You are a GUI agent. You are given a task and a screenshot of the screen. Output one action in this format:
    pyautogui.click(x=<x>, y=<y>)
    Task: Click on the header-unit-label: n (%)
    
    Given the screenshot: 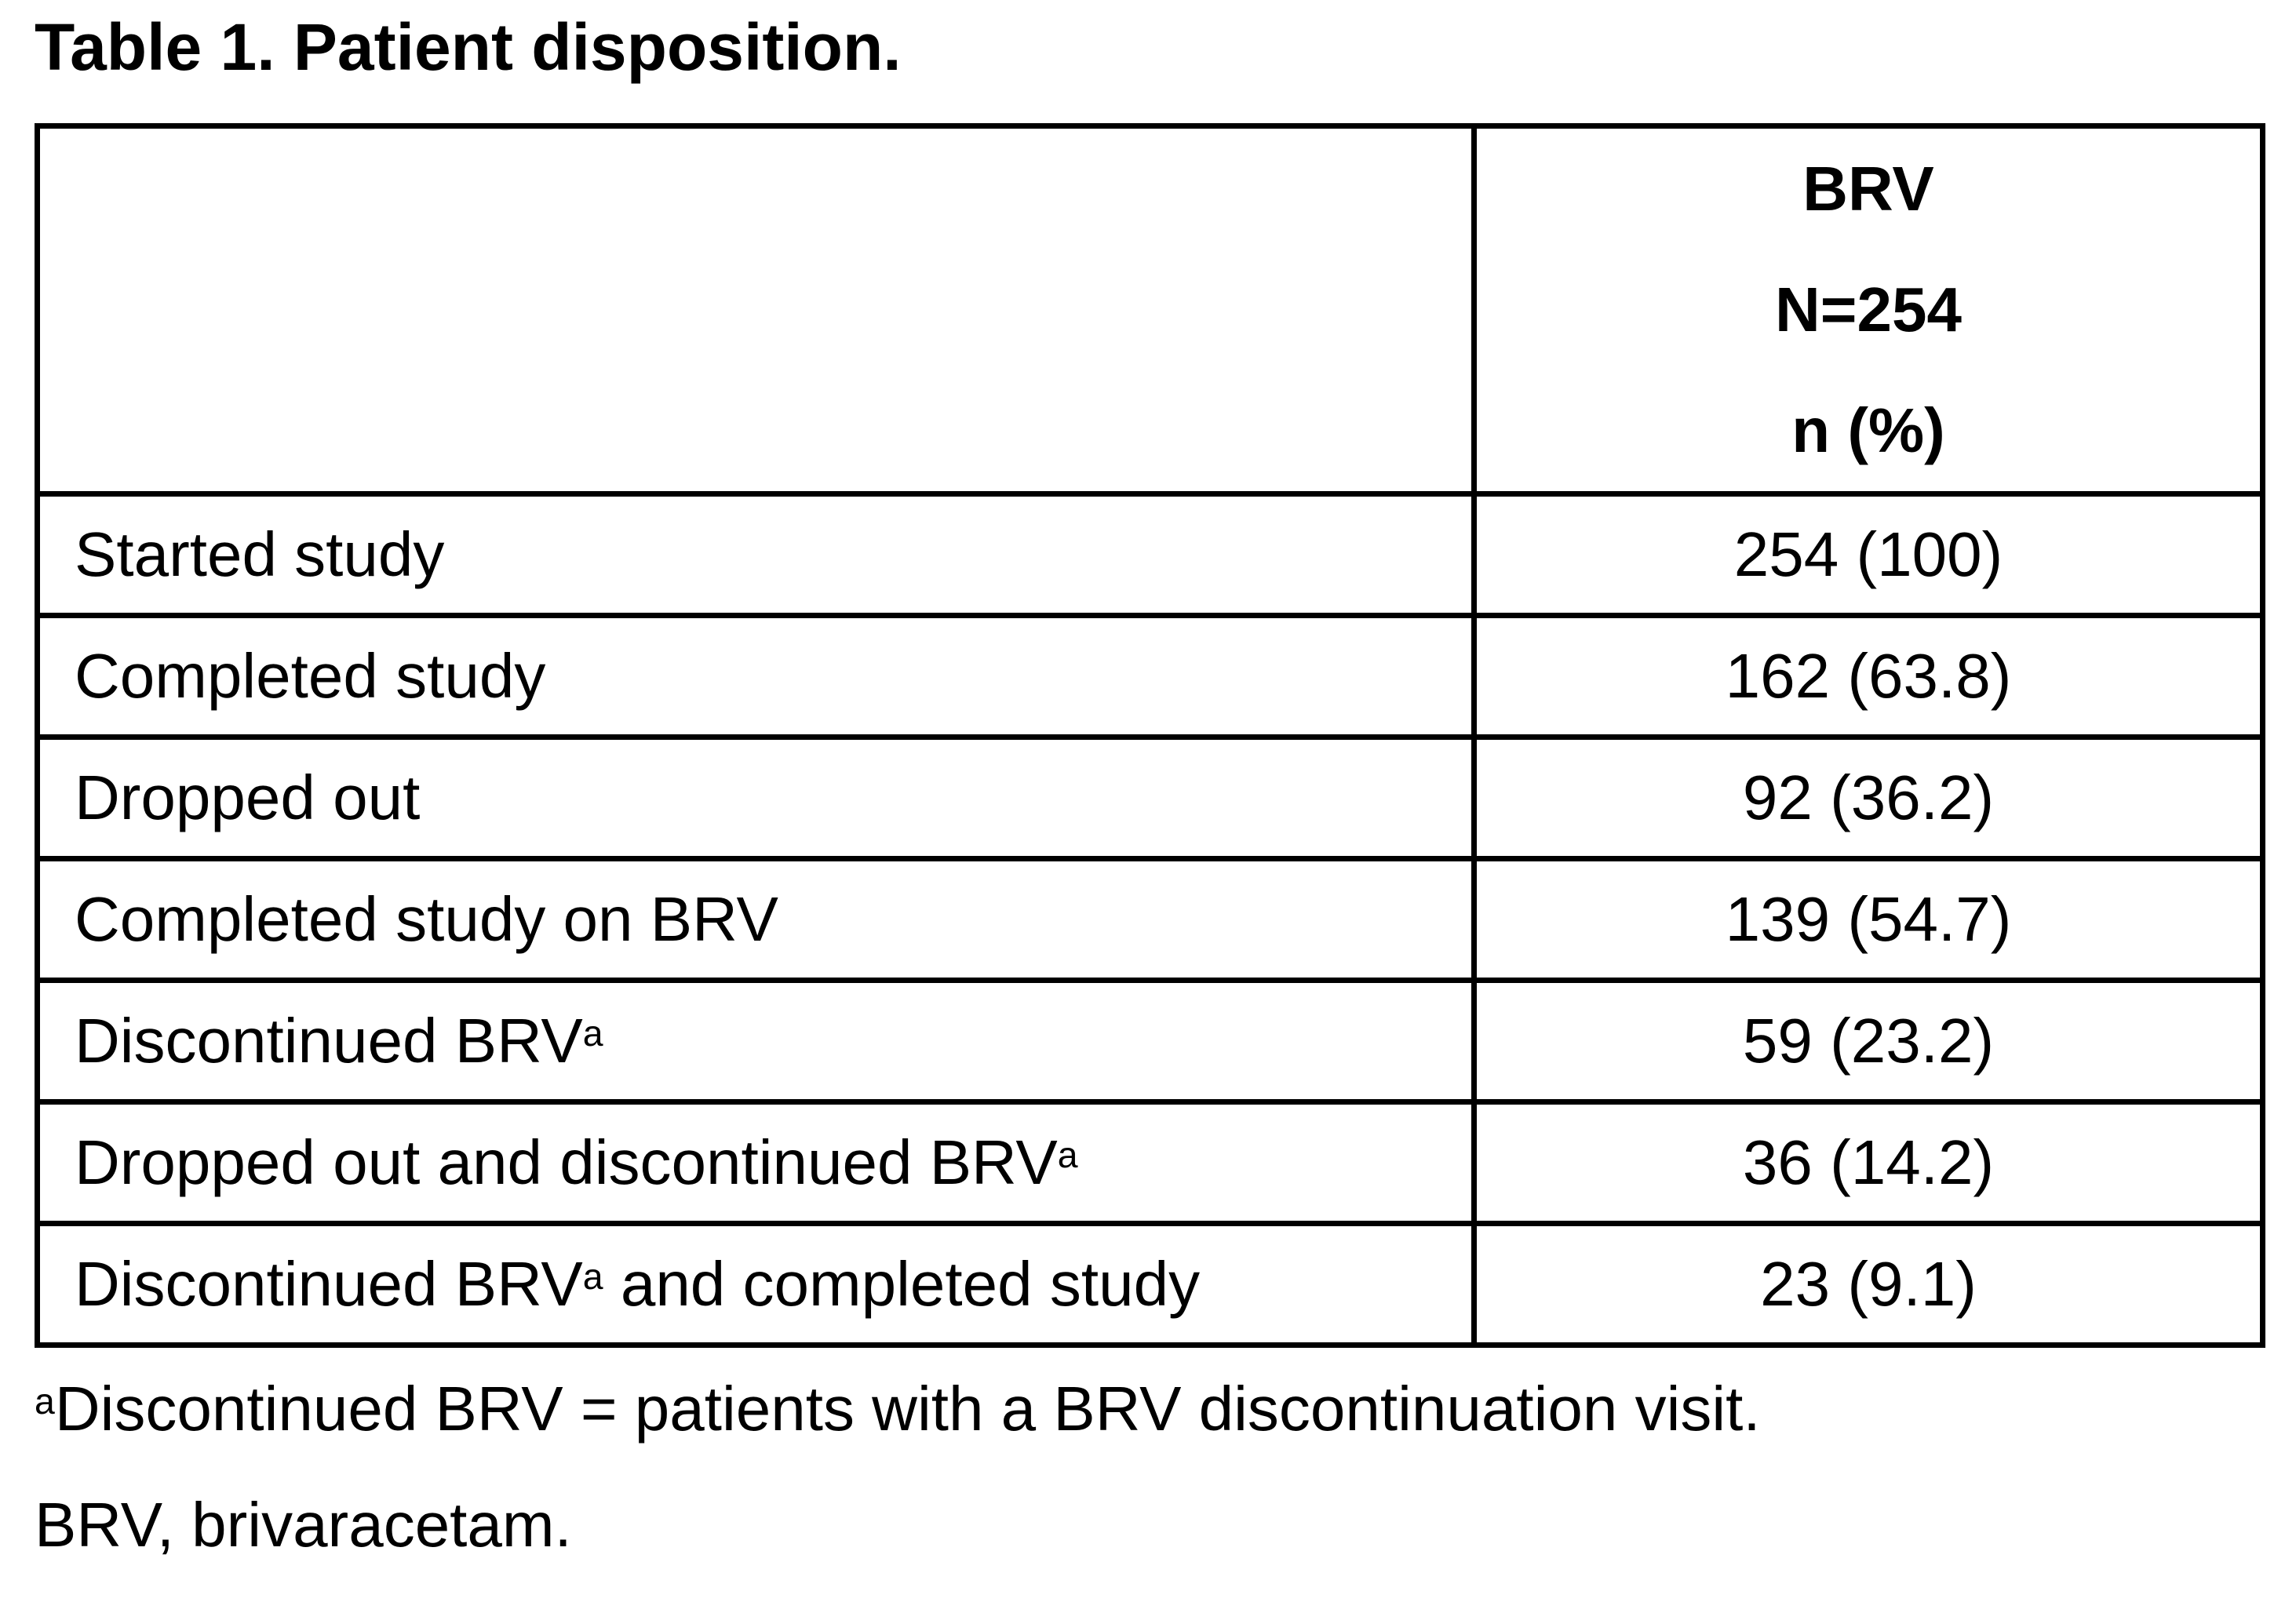 What is the action you would take?
    pyautogui.click(x=1868, y=430)
    